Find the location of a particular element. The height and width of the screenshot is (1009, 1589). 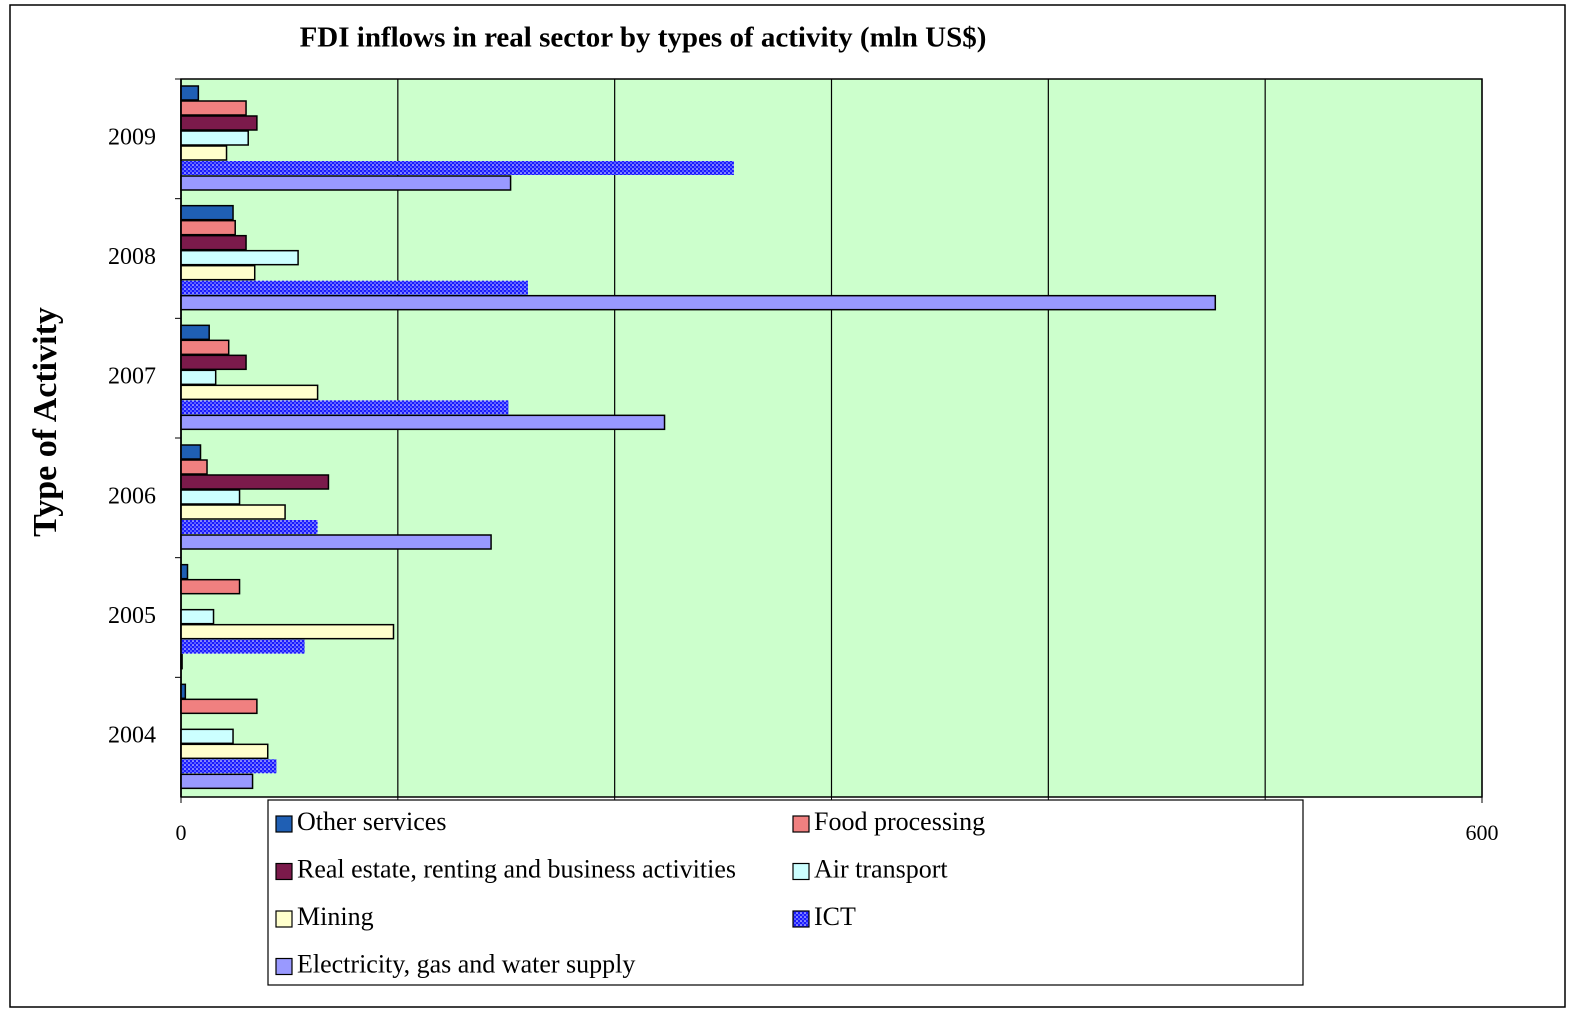

legend-box is located at coordinates (785, 892).